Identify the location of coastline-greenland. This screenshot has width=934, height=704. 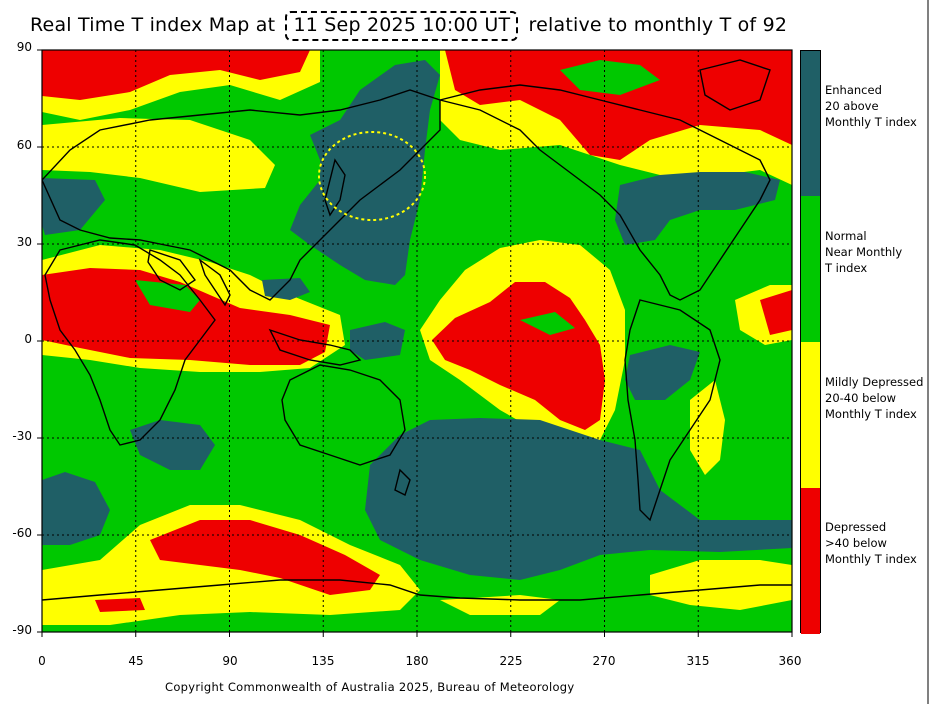
(735, 85).